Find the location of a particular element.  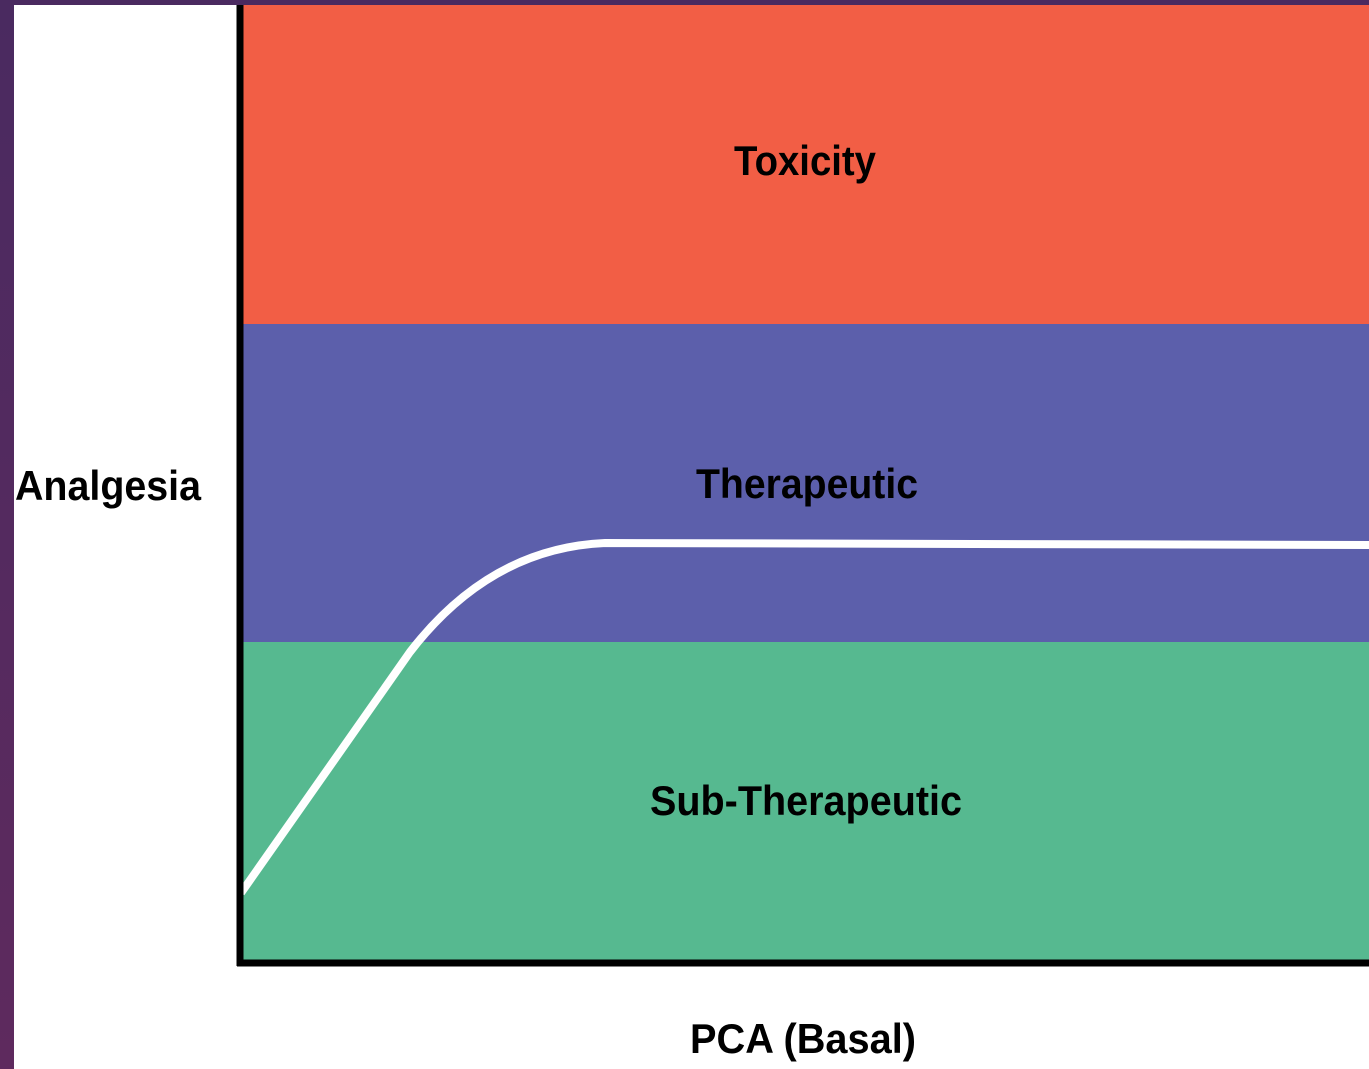

zone-label: Sub-Therapeutic is located at coordinates (806, 800).